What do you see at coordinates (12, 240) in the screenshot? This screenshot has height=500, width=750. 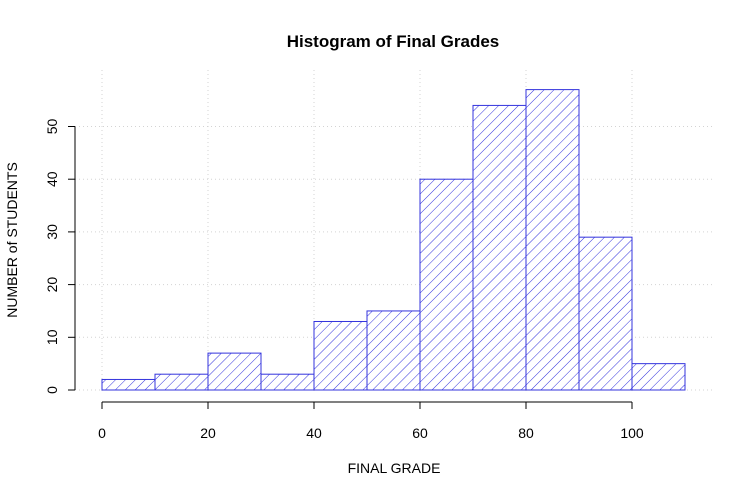 I see `y-axis-label: NUMBER of STUDENTS` at bounding box center [12, 240].